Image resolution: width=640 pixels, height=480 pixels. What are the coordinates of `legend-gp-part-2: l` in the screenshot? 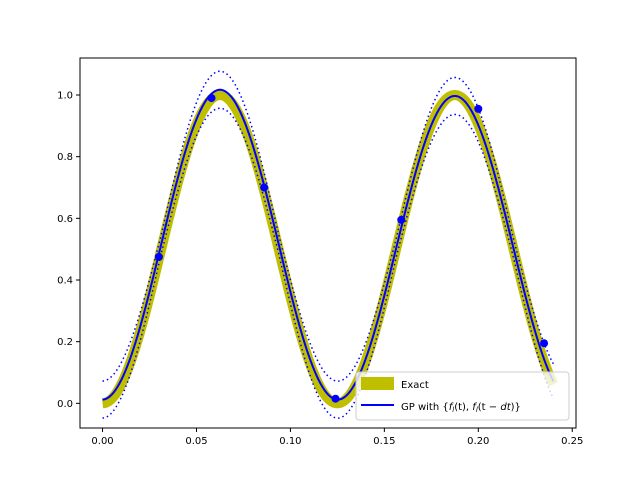 It's located at (453, 410).